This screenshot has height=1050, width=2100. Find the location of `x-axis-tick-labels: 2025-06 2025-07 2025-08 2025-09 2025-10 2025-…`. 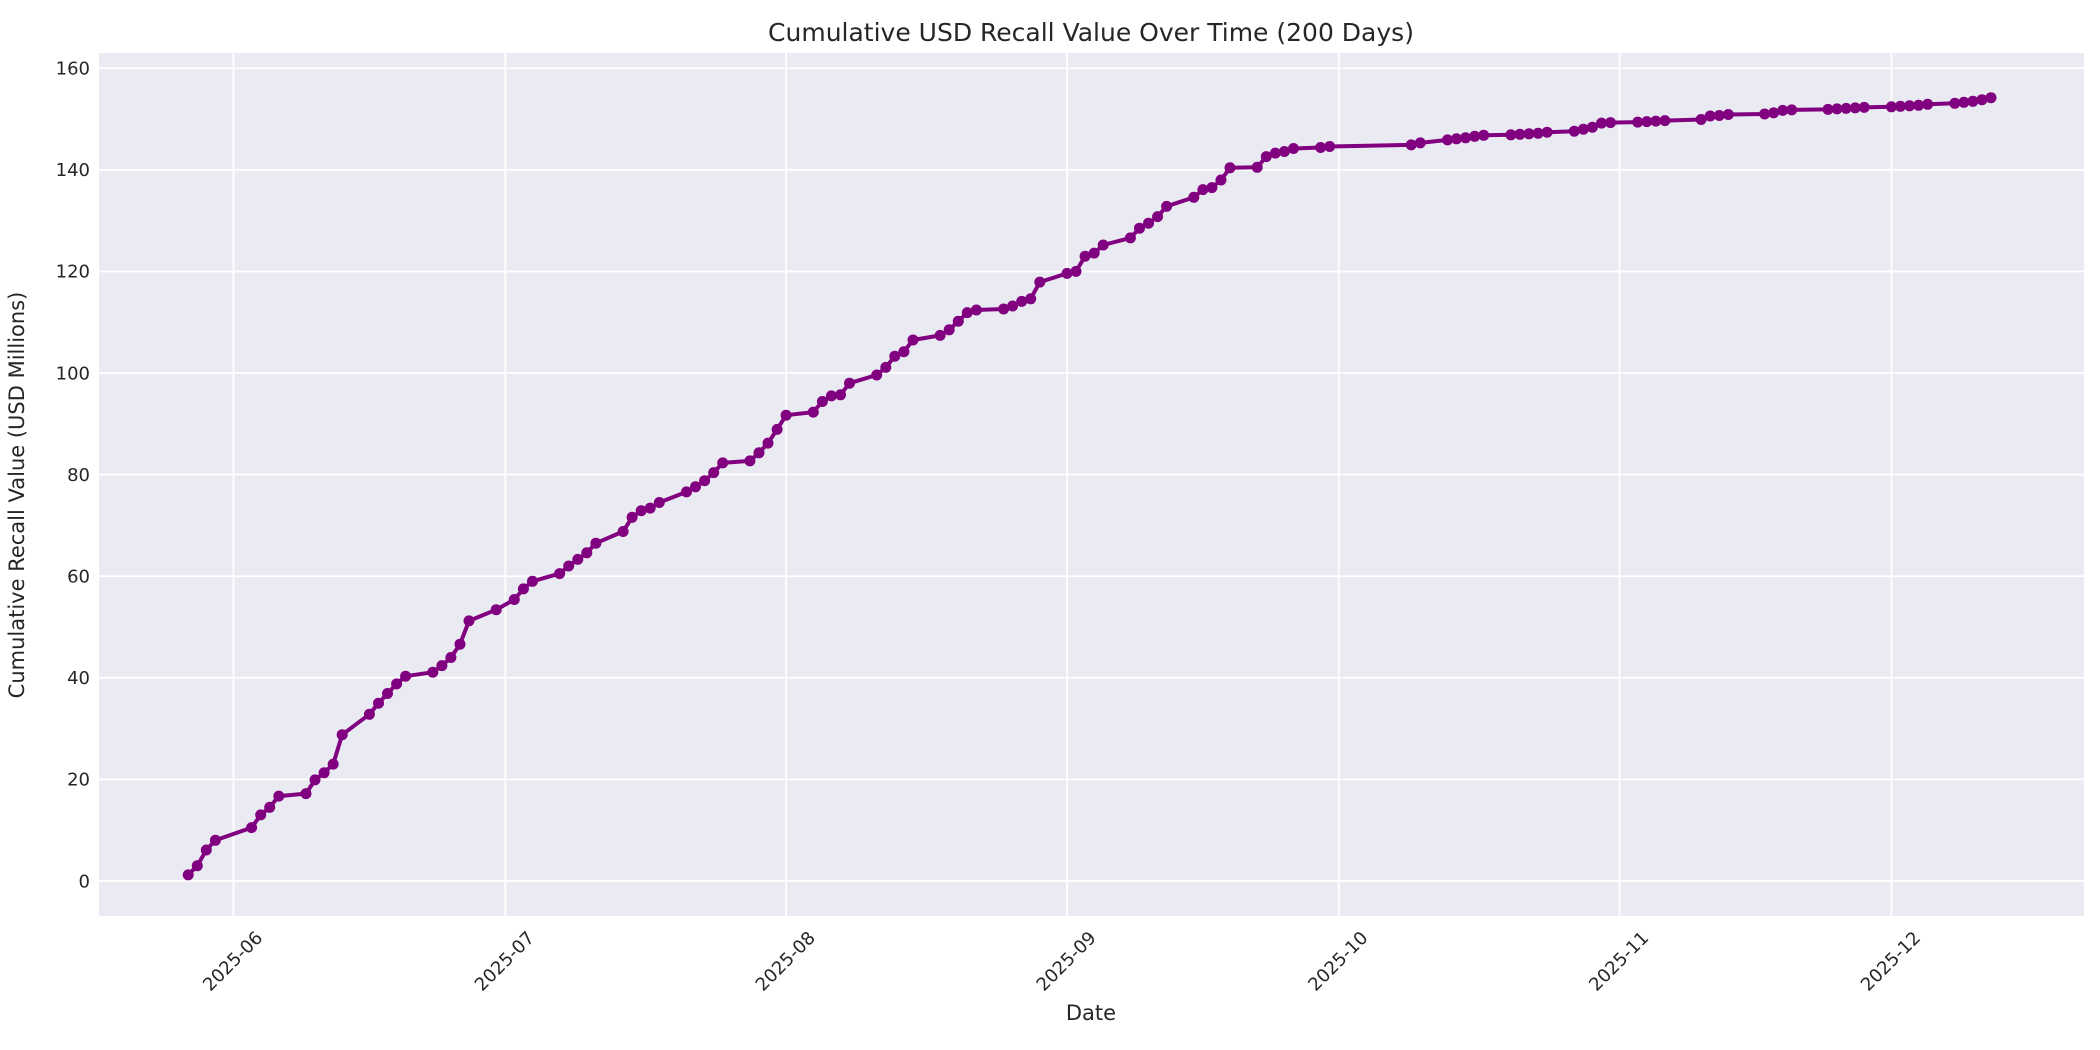

x-axis-tick-labels: 2025-06 2025-07 2025-08 2025-09 2025-10 2025-… is located at coordinates (1062, 962).